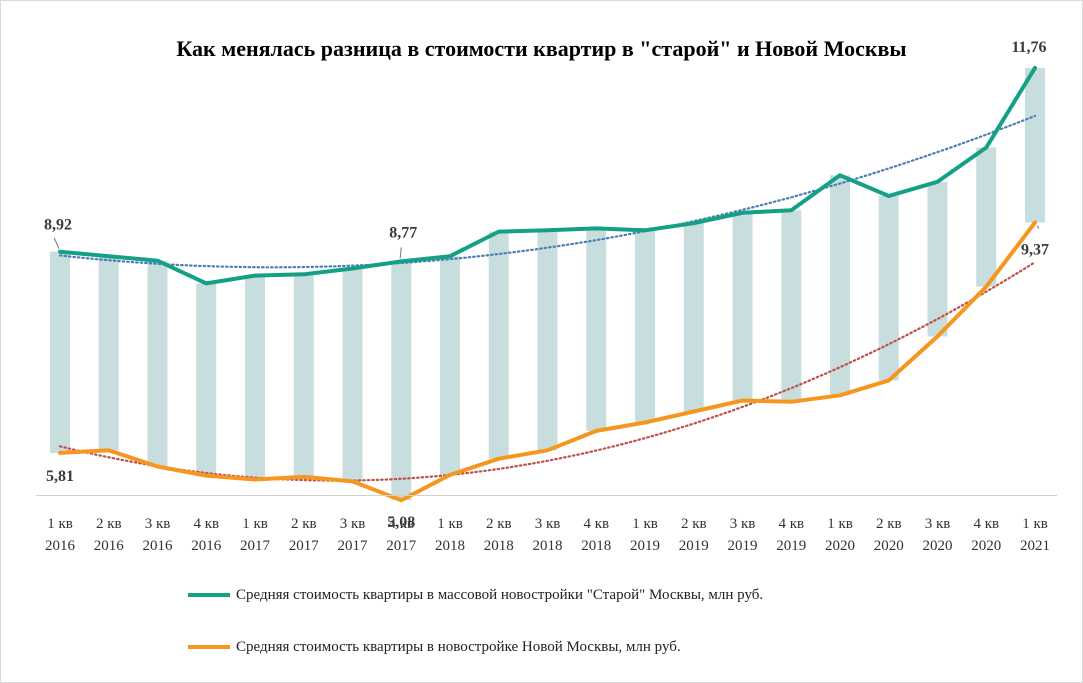  What do you see at coordinates (60, 535) in the screenshot?
I see `x-tick-label: 1 кв 2016` at bounding box center [60, 535].